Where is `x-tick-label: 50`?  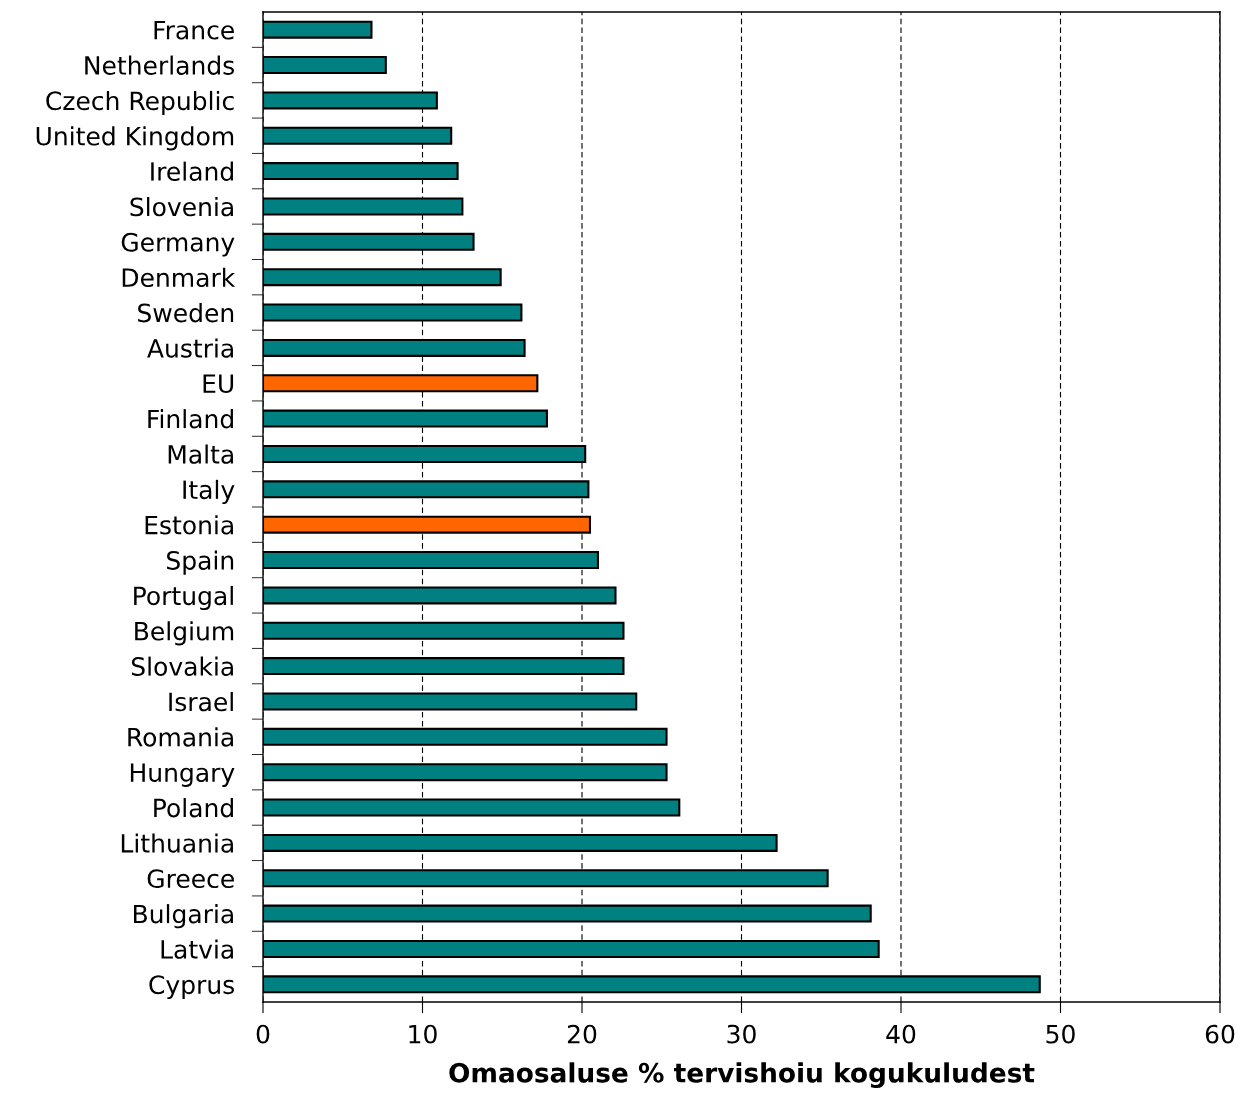
x-tick-label: 50 is located at coordinates (1060, 1034).